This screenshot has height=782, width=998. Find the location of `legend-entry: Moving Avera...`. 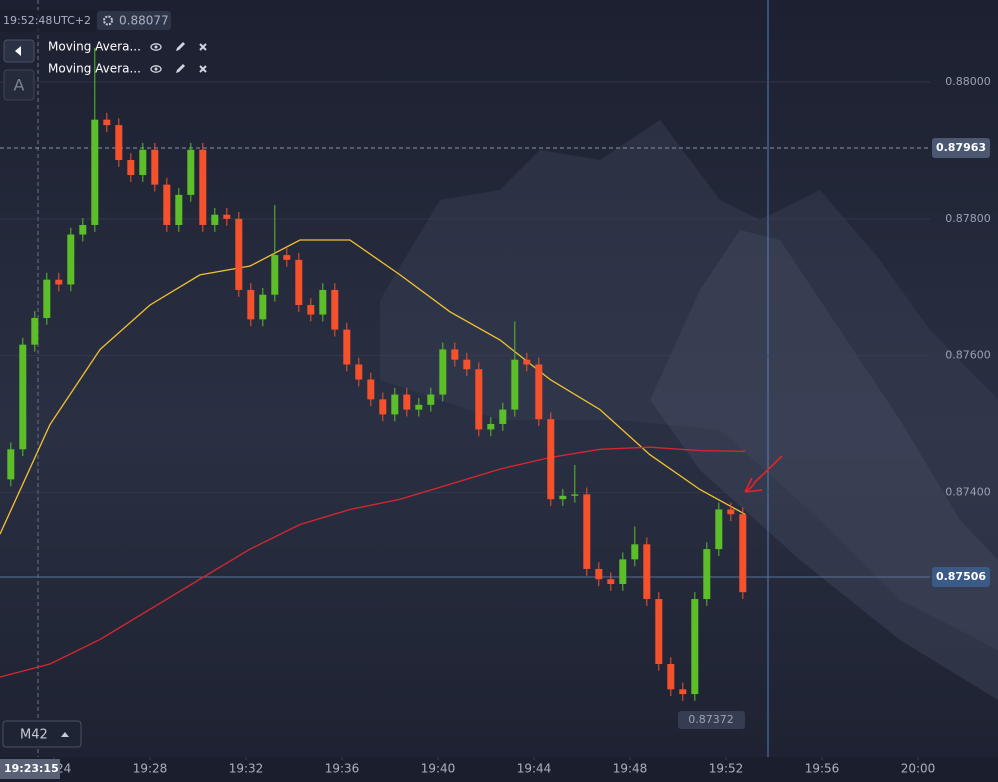

legend-entry: Moving Avera... is located at coordinates (94, 69).